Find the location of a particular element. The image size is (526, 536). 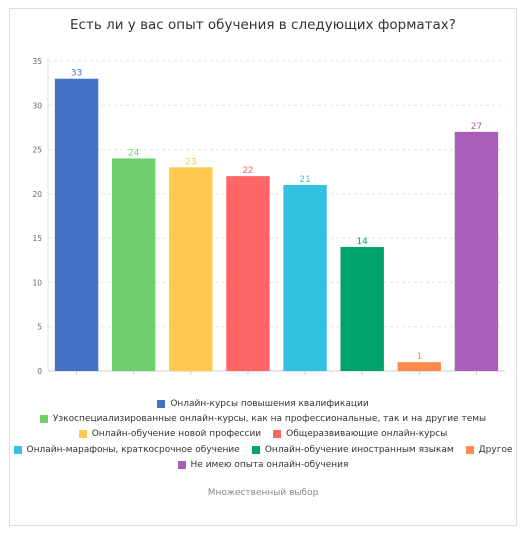

y-tick-label: 25 is located at coordinates (37, 150).